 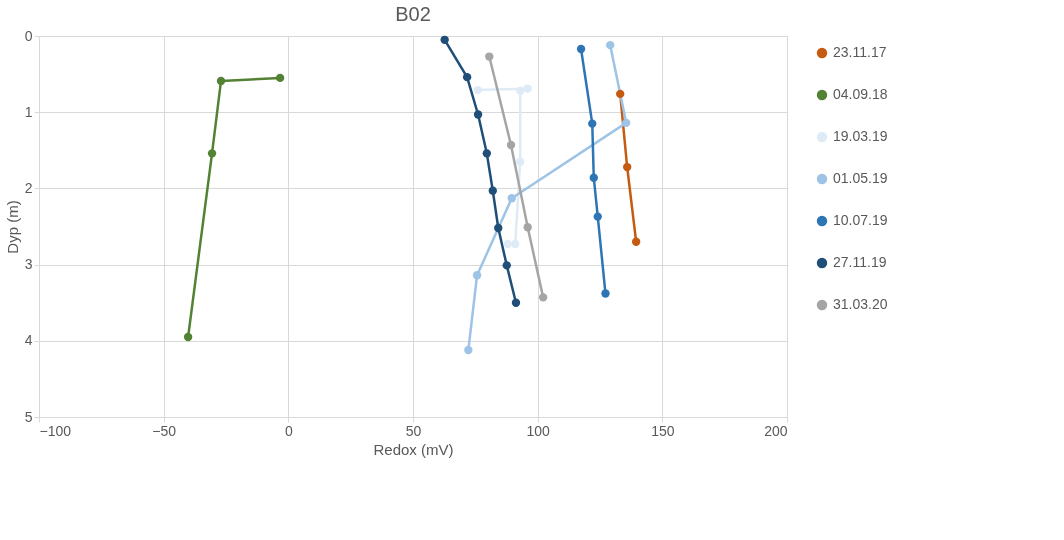 I want to click on x-tick-label: 50, so click(x=413, y=430).